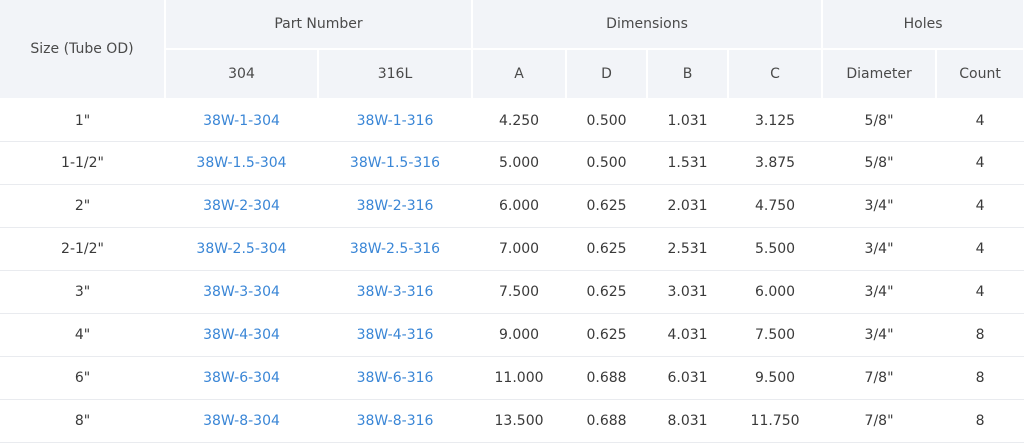  What do you see at coordinates (242, 74) in the screenshot?
I see `header-304: 304` at bounding box center [242, 74].